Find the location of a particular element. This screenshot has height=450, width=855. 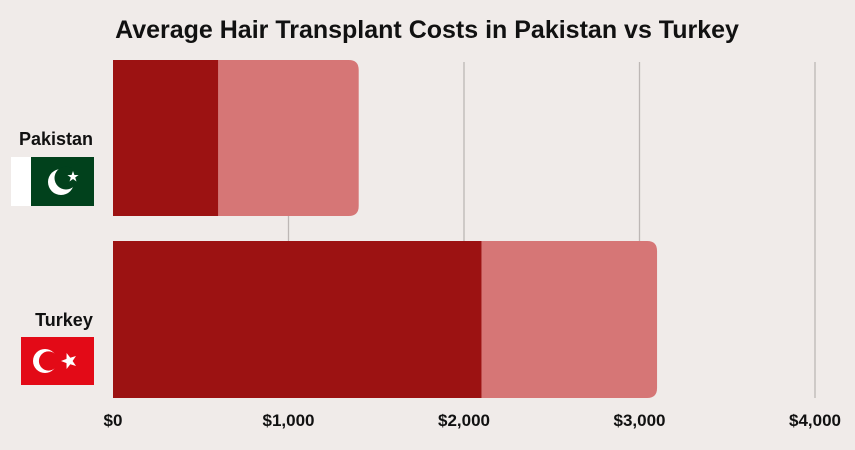

x-axis-ticks: $0 $1,000 $2,000 $3,000 $4,000 is located at coordinates (472, 420).